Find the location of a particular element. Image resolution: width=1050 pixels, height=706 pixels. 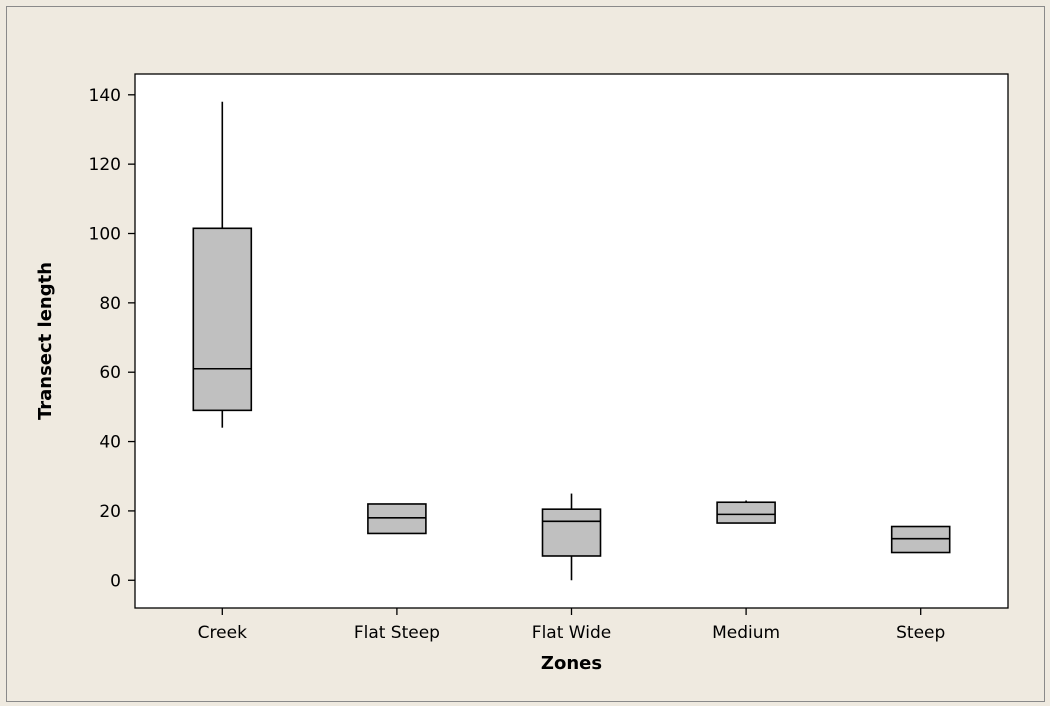

box-medium is located at coordinates (746, 512).